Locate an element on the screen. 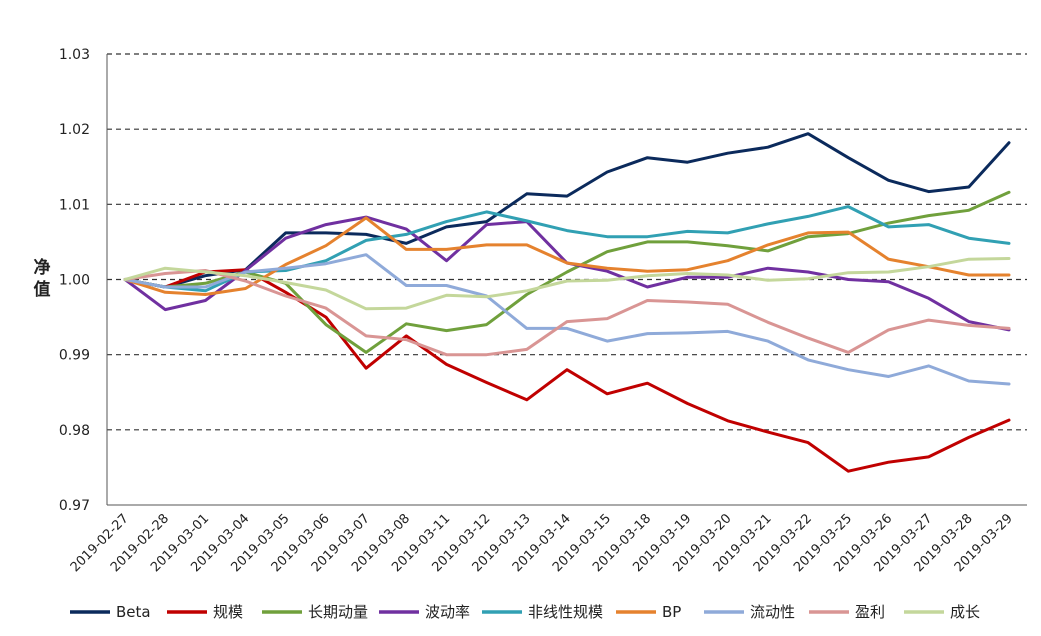 Image resolution: width=1041 pixels, height=636 pixels. legend: Beta 规模 长期动量 波动率 非线性规模 BP 流动性 盈利 成长 is located at coordinates (525, 612).